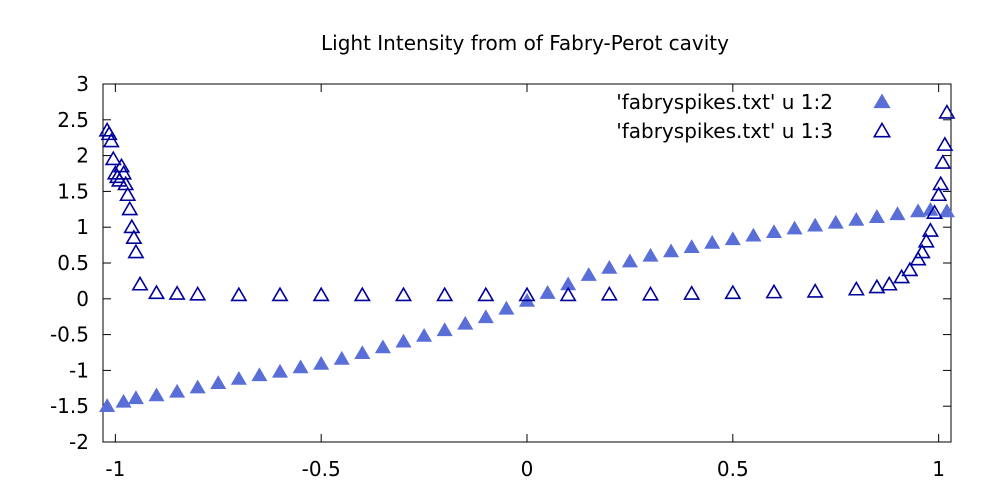  What do you see at coordinates (321, 469) in the screenshot?
I see `x-tick-label: -0.5` at bounding box center [321, 469].